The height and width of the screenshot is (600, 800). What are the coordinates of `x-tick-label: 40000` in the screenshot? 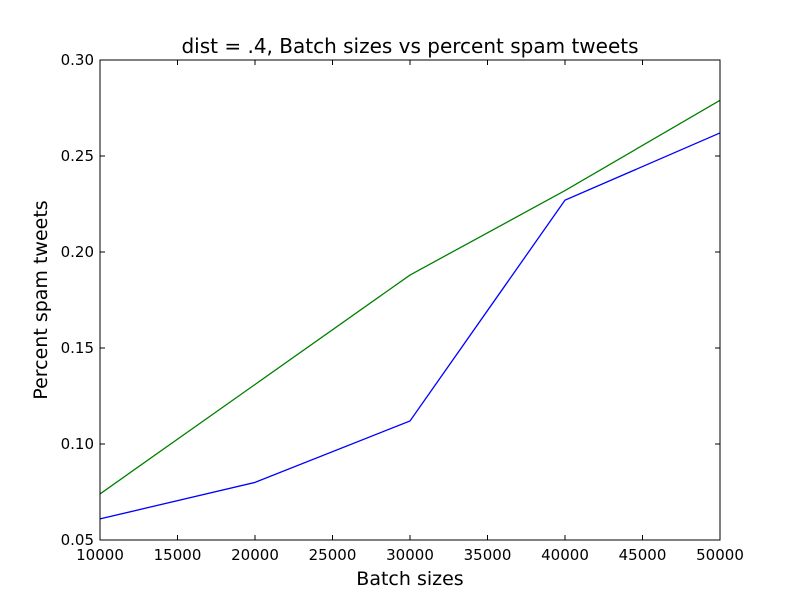 It's located at (565, 555).